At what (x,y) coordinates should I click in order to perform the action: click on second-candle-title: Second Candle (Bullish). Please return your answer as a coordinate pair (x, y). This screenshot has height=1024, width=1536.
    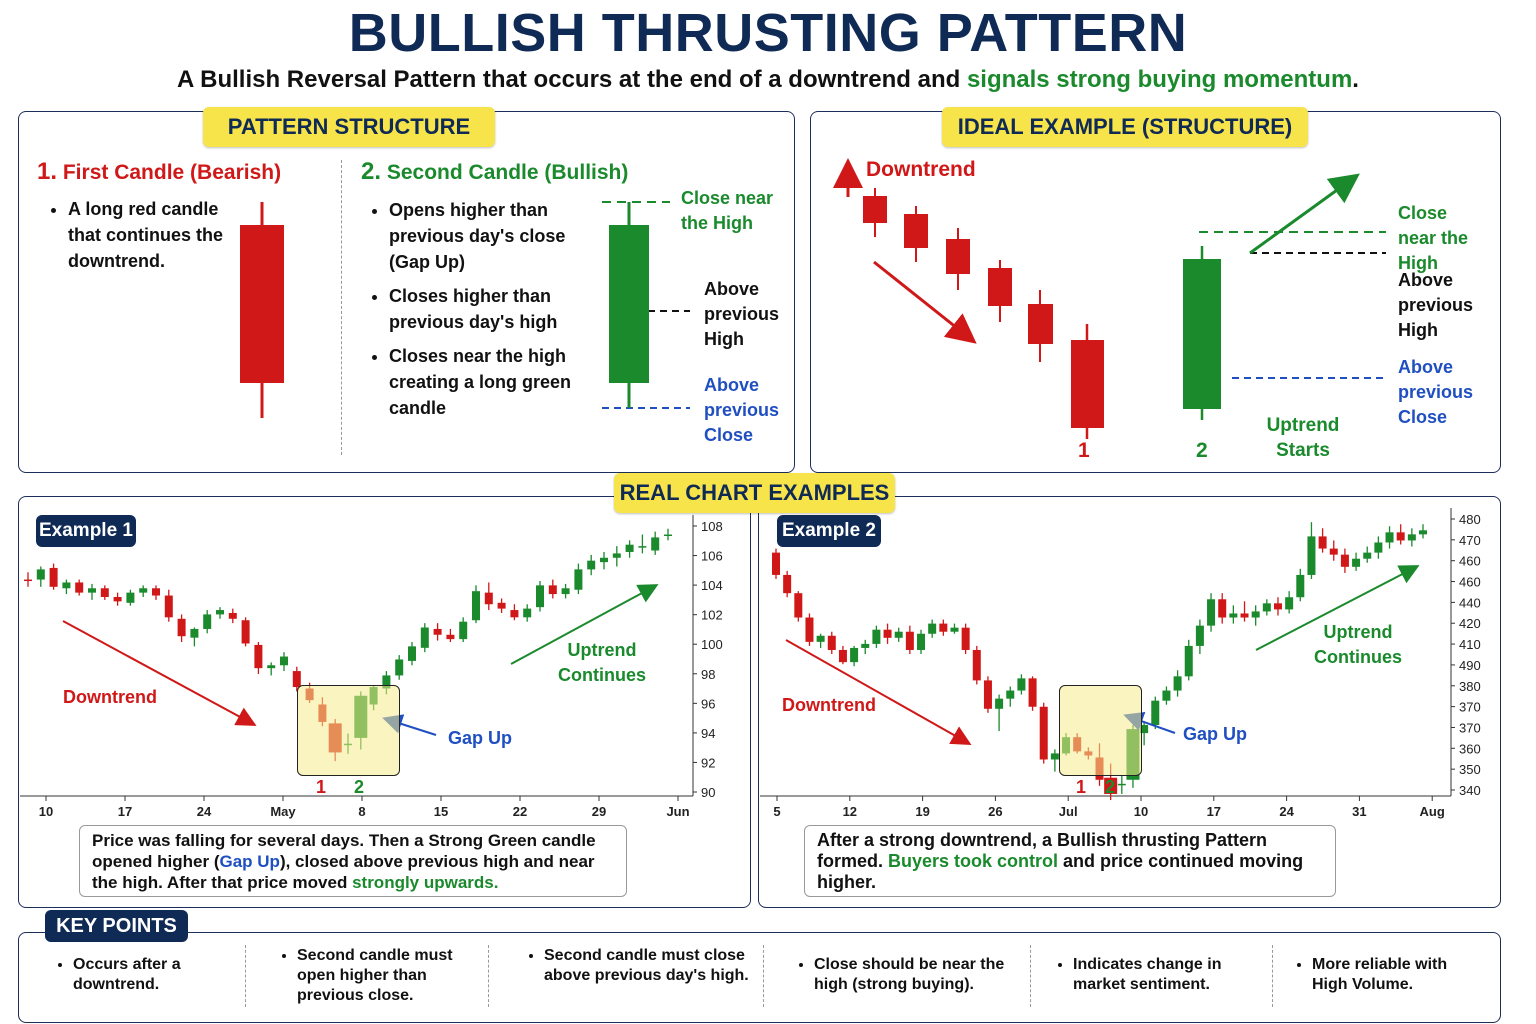
    Looking at the image, I should click on (507, 172).